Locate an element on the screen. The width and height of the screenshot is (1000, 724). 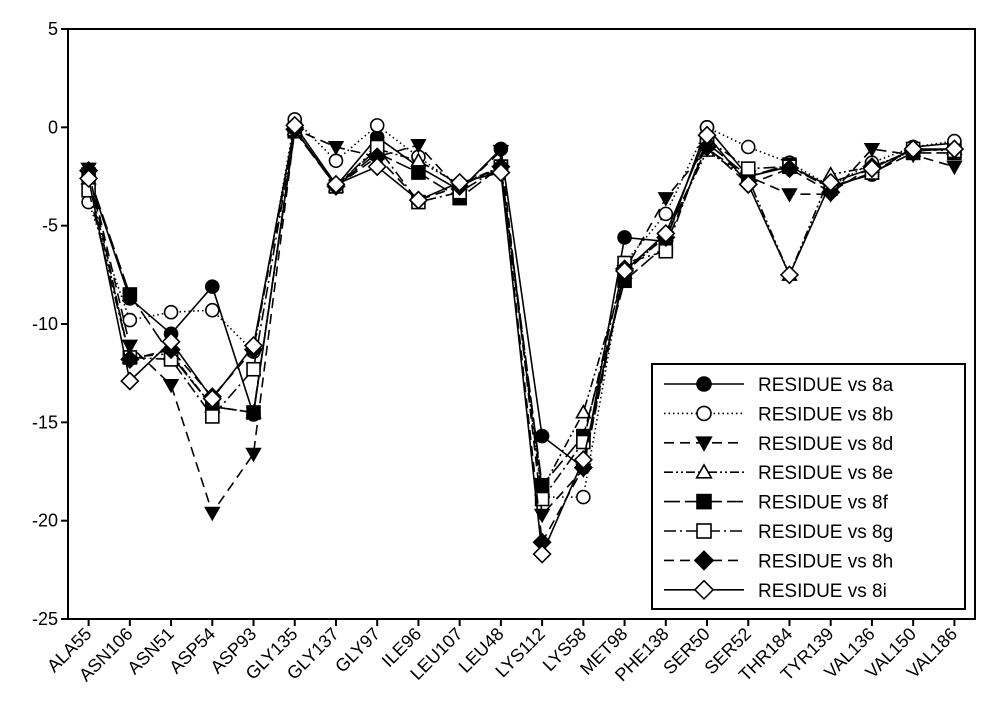
legend-item: RESIDUE vs 8a is located at coordinates (779, 385).